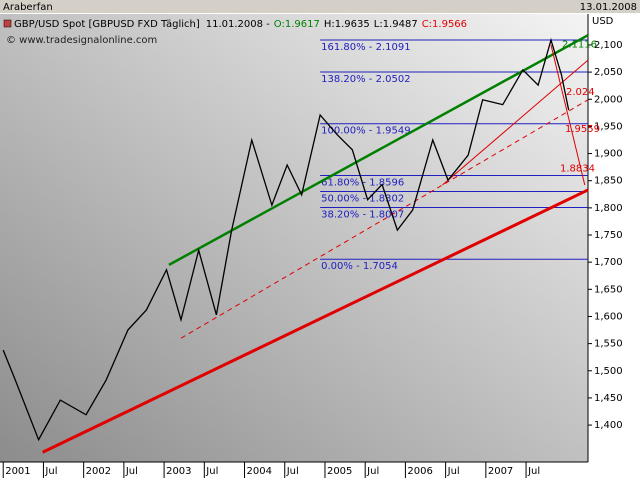  Describe the element at coordinates (362, 214) in the screenshot. I see `fib-label: 38.20% - 1.8007` at that location.